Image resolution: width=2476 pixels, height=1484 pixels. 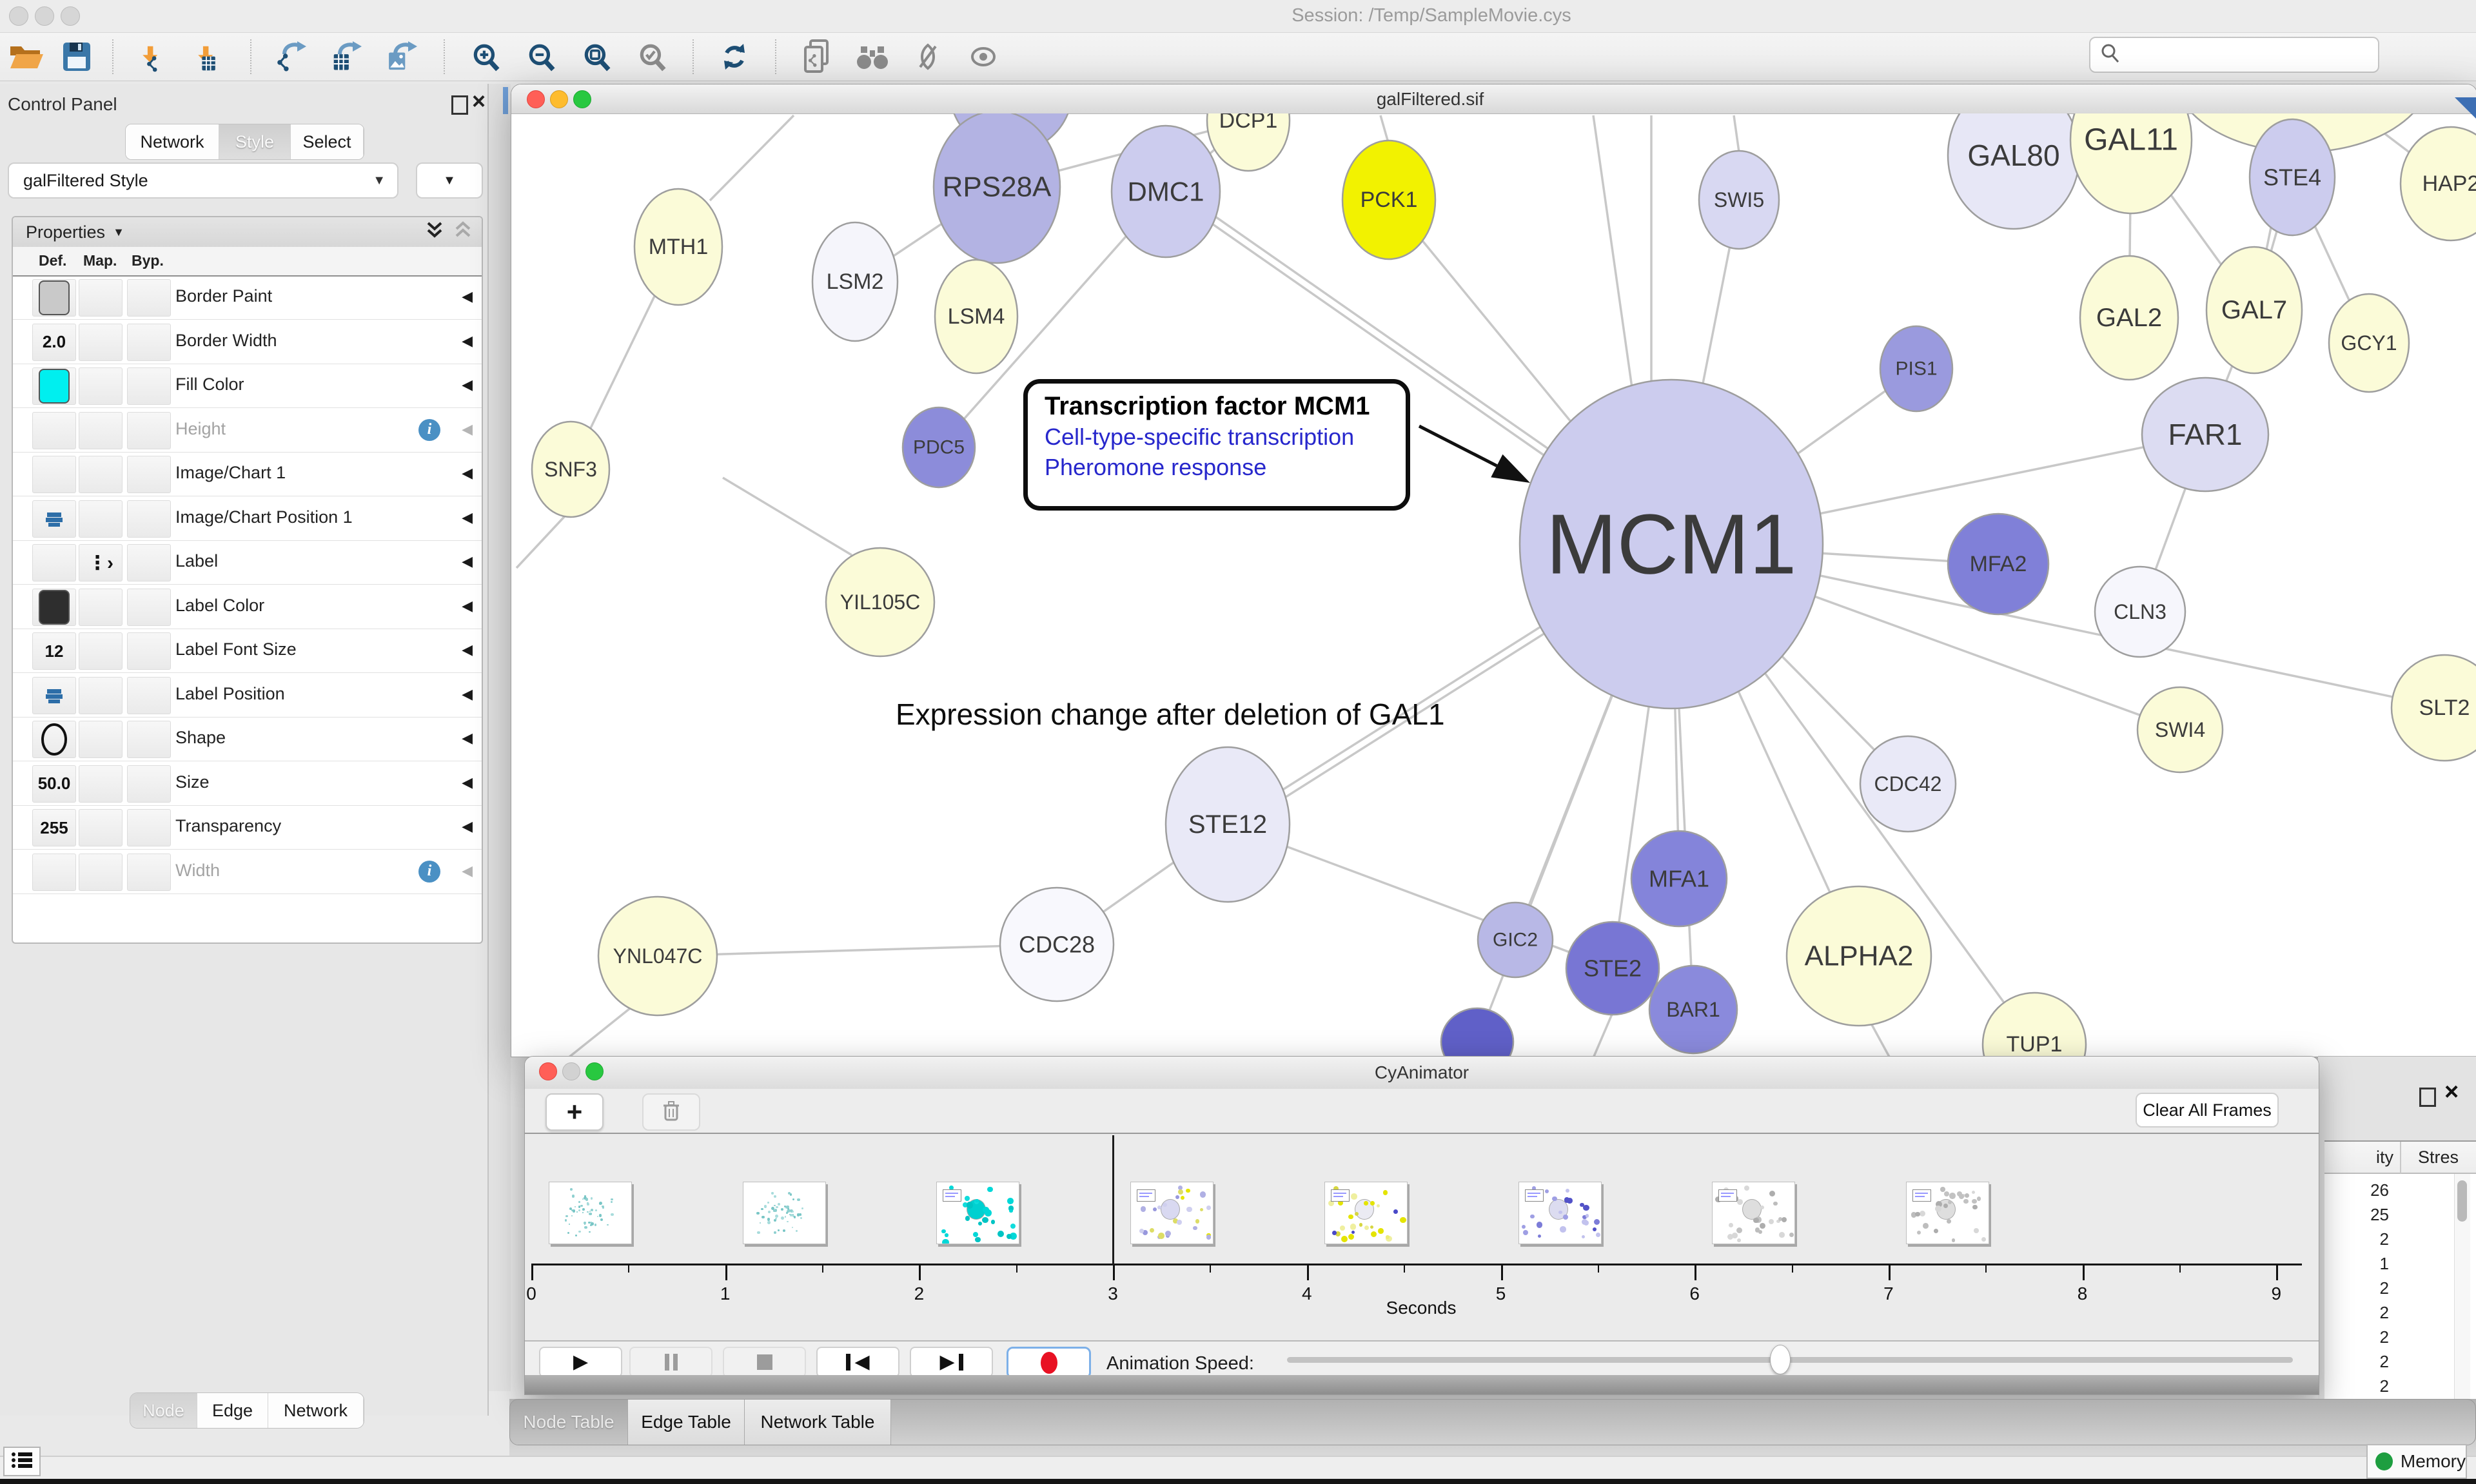 I want to click on tab-network: Network, so click(x=172, y=141).